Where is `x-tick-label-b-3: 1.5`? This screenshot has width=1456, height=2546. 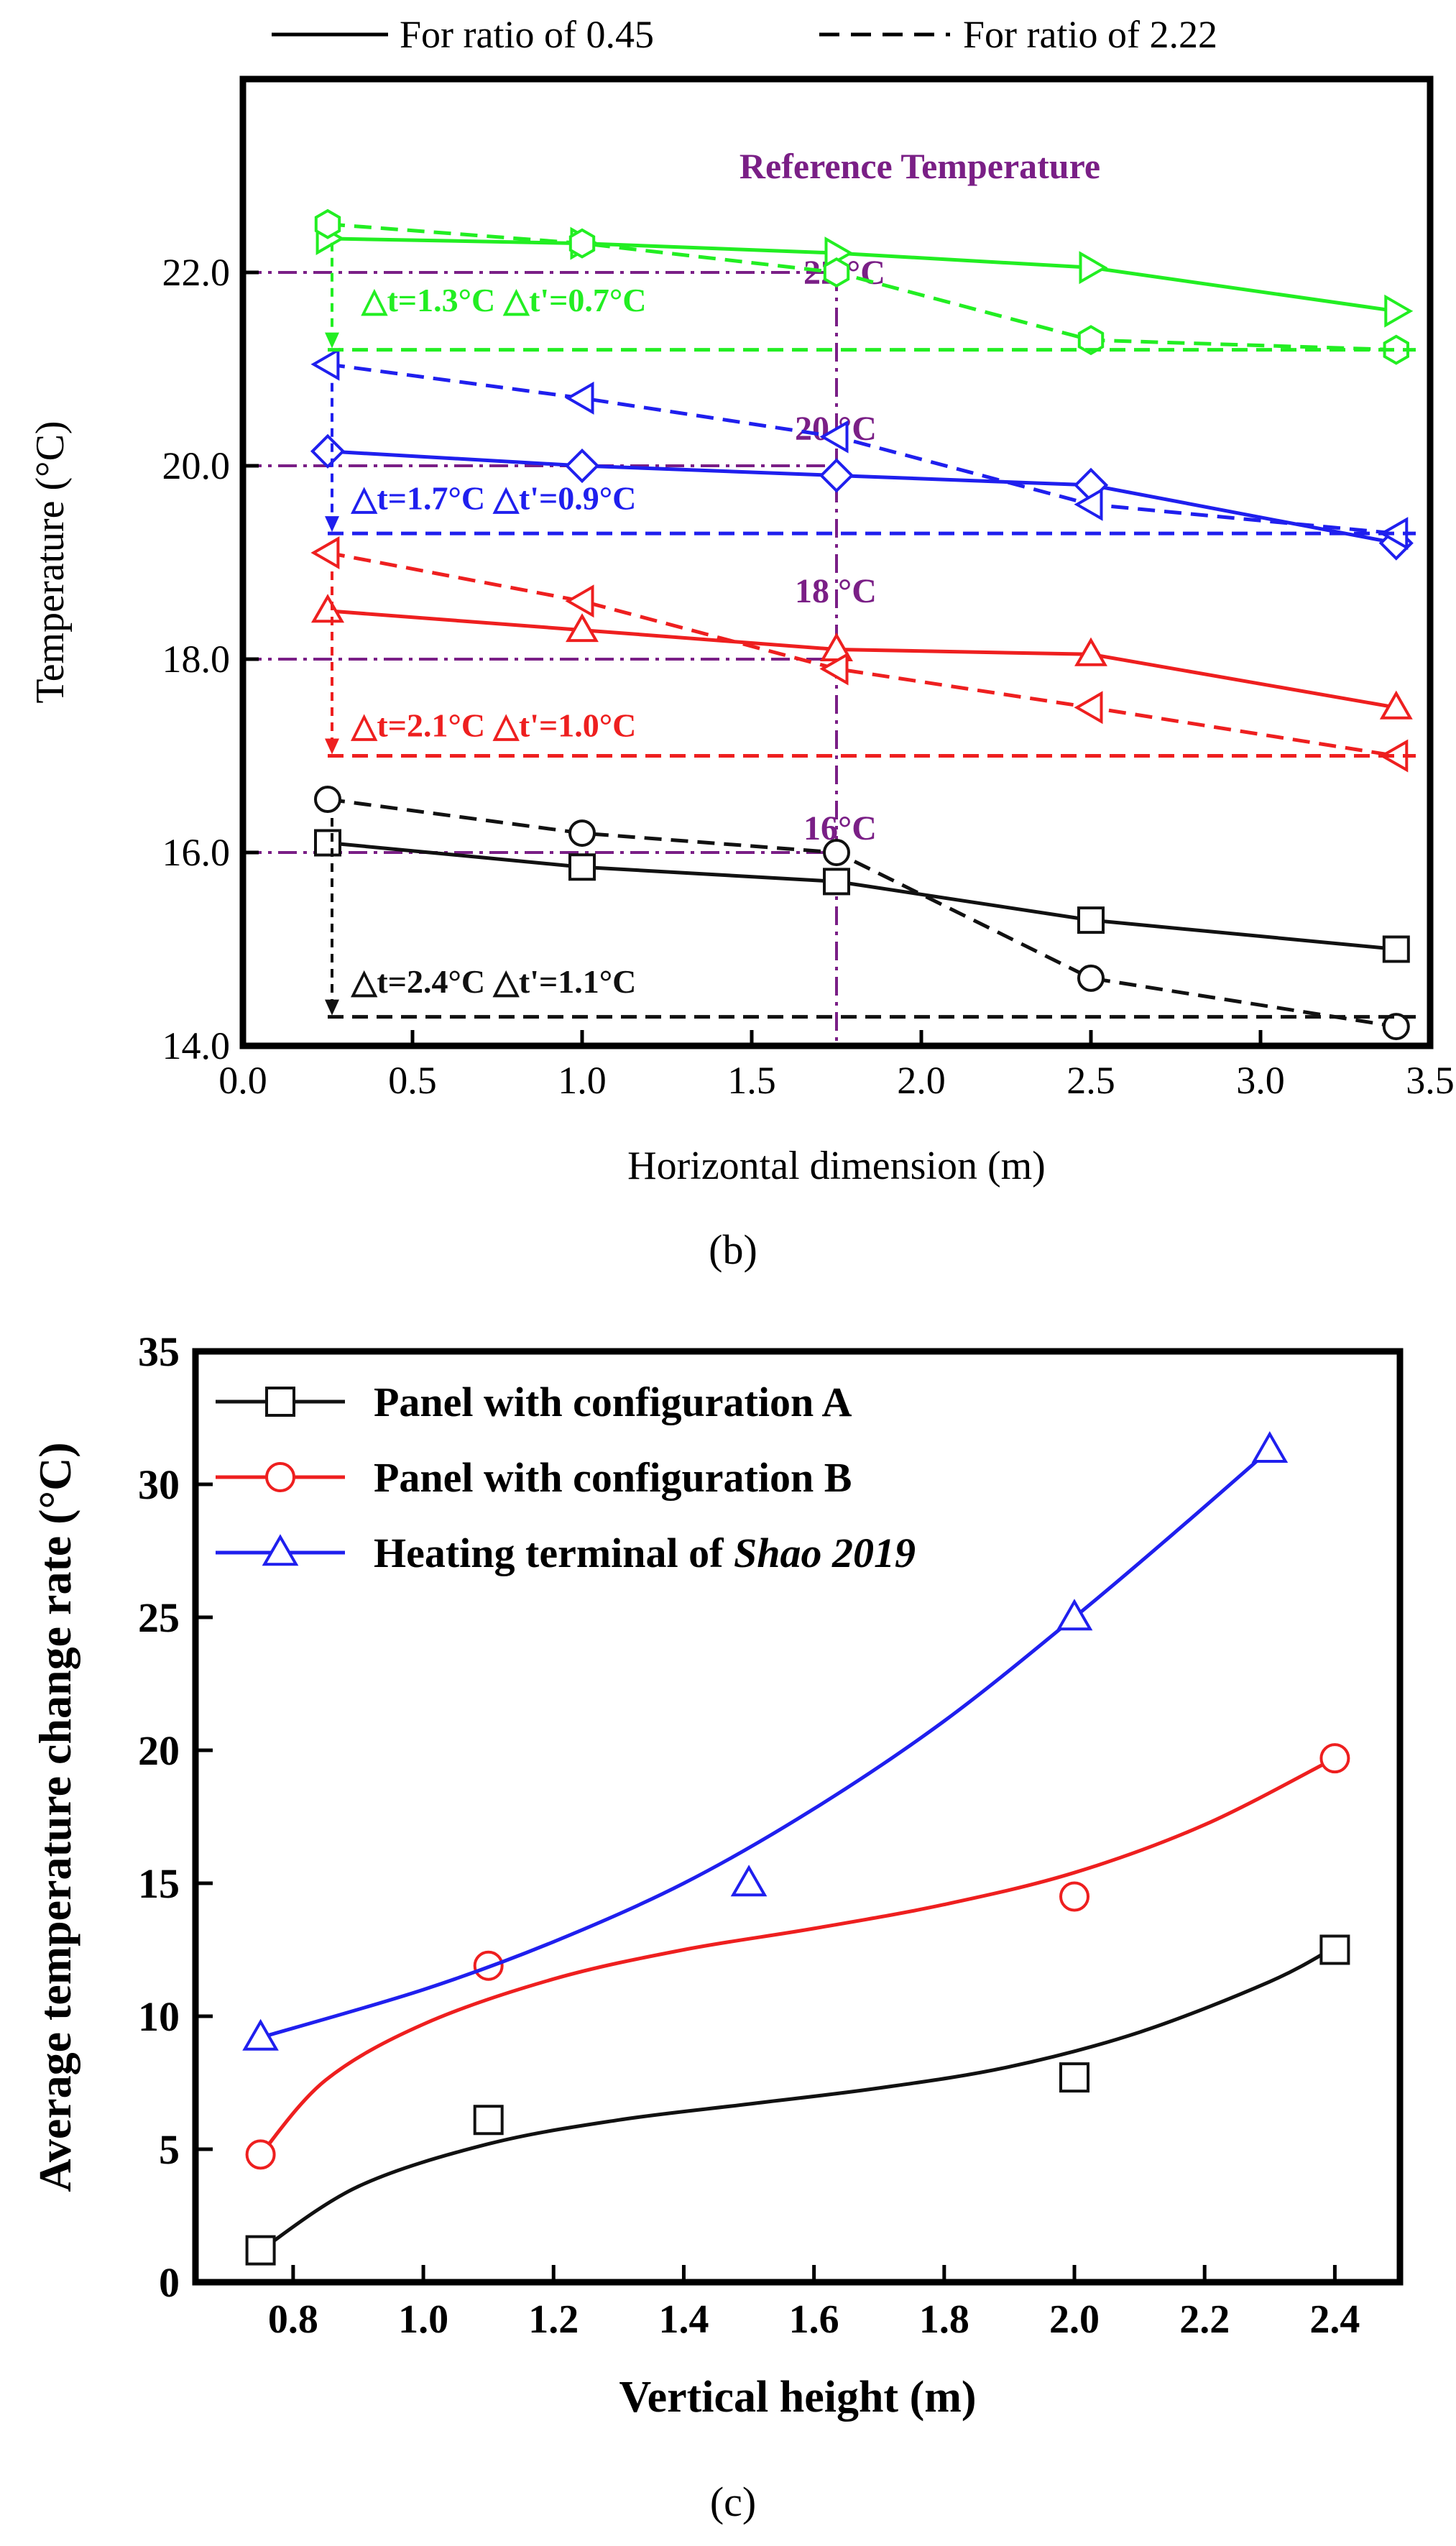 x-tick-label-b-3: 1.5 is located at coordinates (751, 1080).